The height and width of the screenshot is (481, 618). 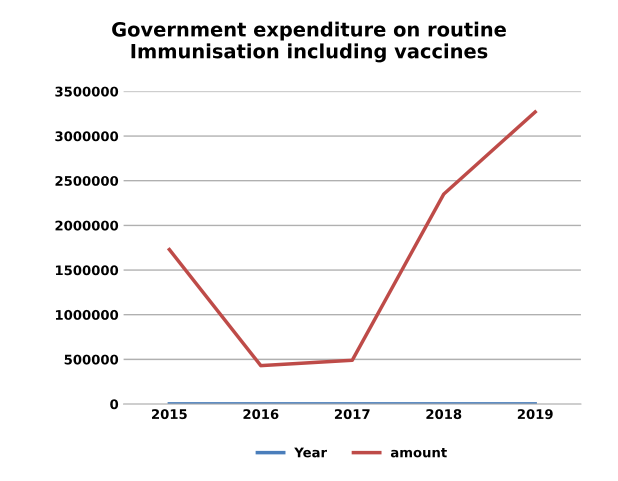 What do you see at coordinates (86, 136) in the screenshot?
I see `y-tick-label: 3000000` at bounding box center [86, 136].